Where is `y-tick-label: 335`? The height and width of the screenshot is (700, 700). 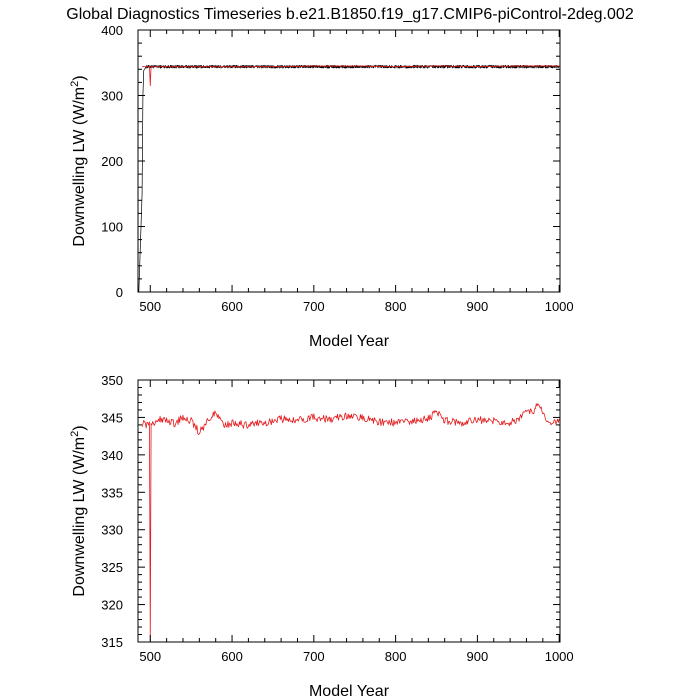
y-tick-label: 335 is located at coordinates (112, 492).